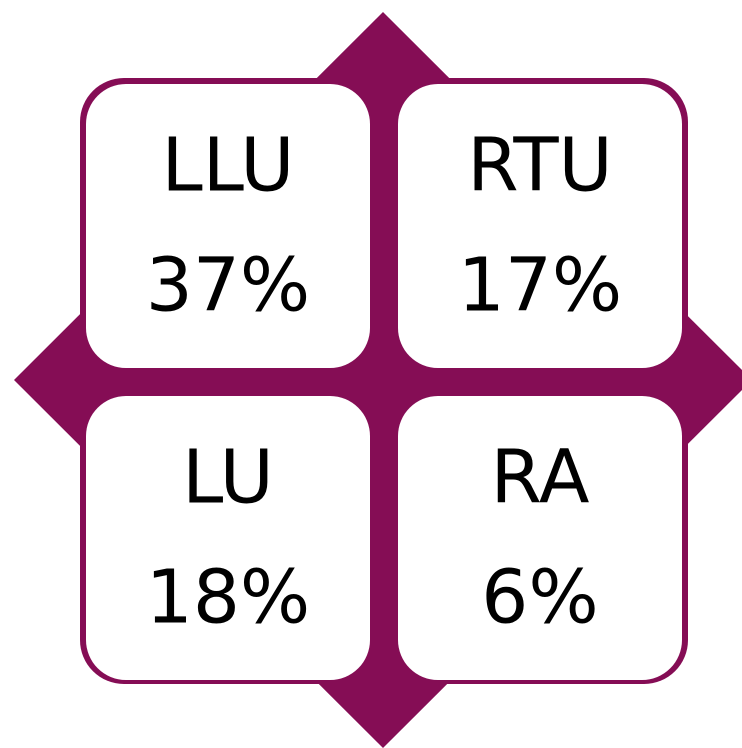 This screenshot has height=748, width=742. What do you see at coordinates (228, 598) in the screenshot?
I see `cell-value: 18%` at bounding box center [228, 598].